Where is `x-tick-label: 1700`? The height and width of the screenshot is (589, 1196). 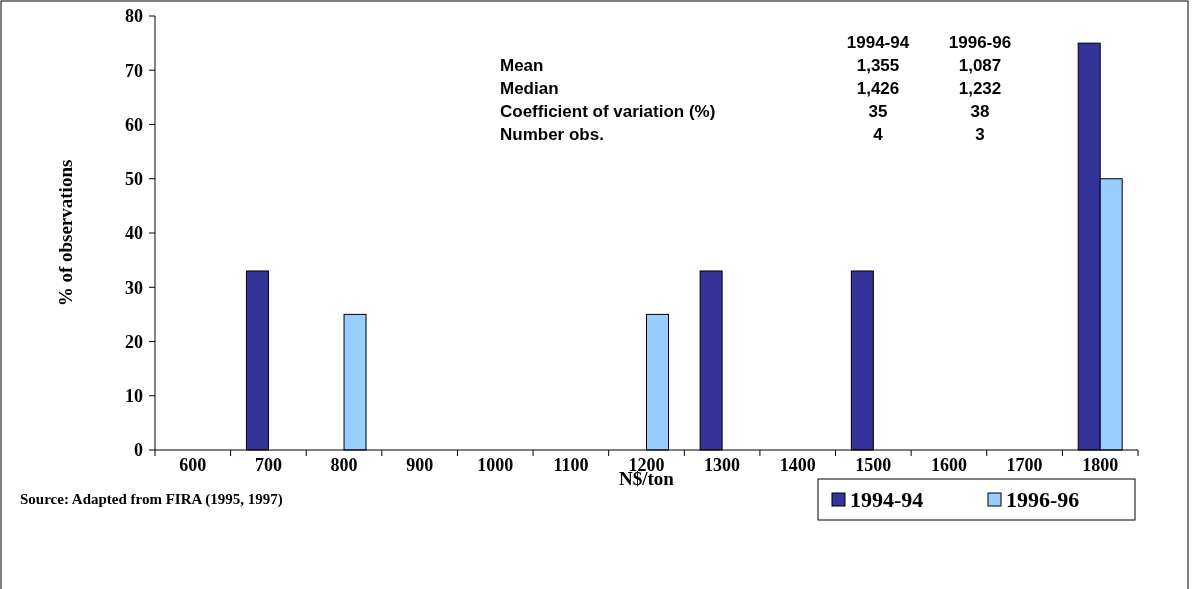
x-tick-label: 1700 is located at coordinates (1024, 465).